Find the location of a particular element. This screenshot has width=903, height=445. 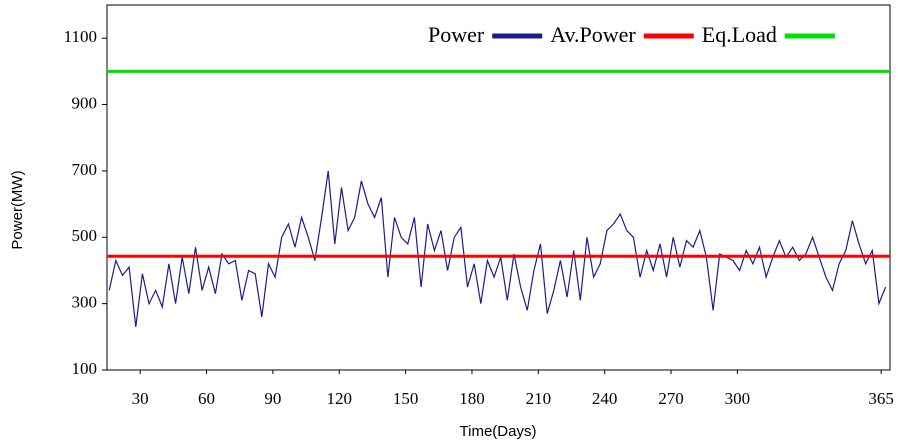

x-tick-label: 240 is located at coordinates (605, 398).